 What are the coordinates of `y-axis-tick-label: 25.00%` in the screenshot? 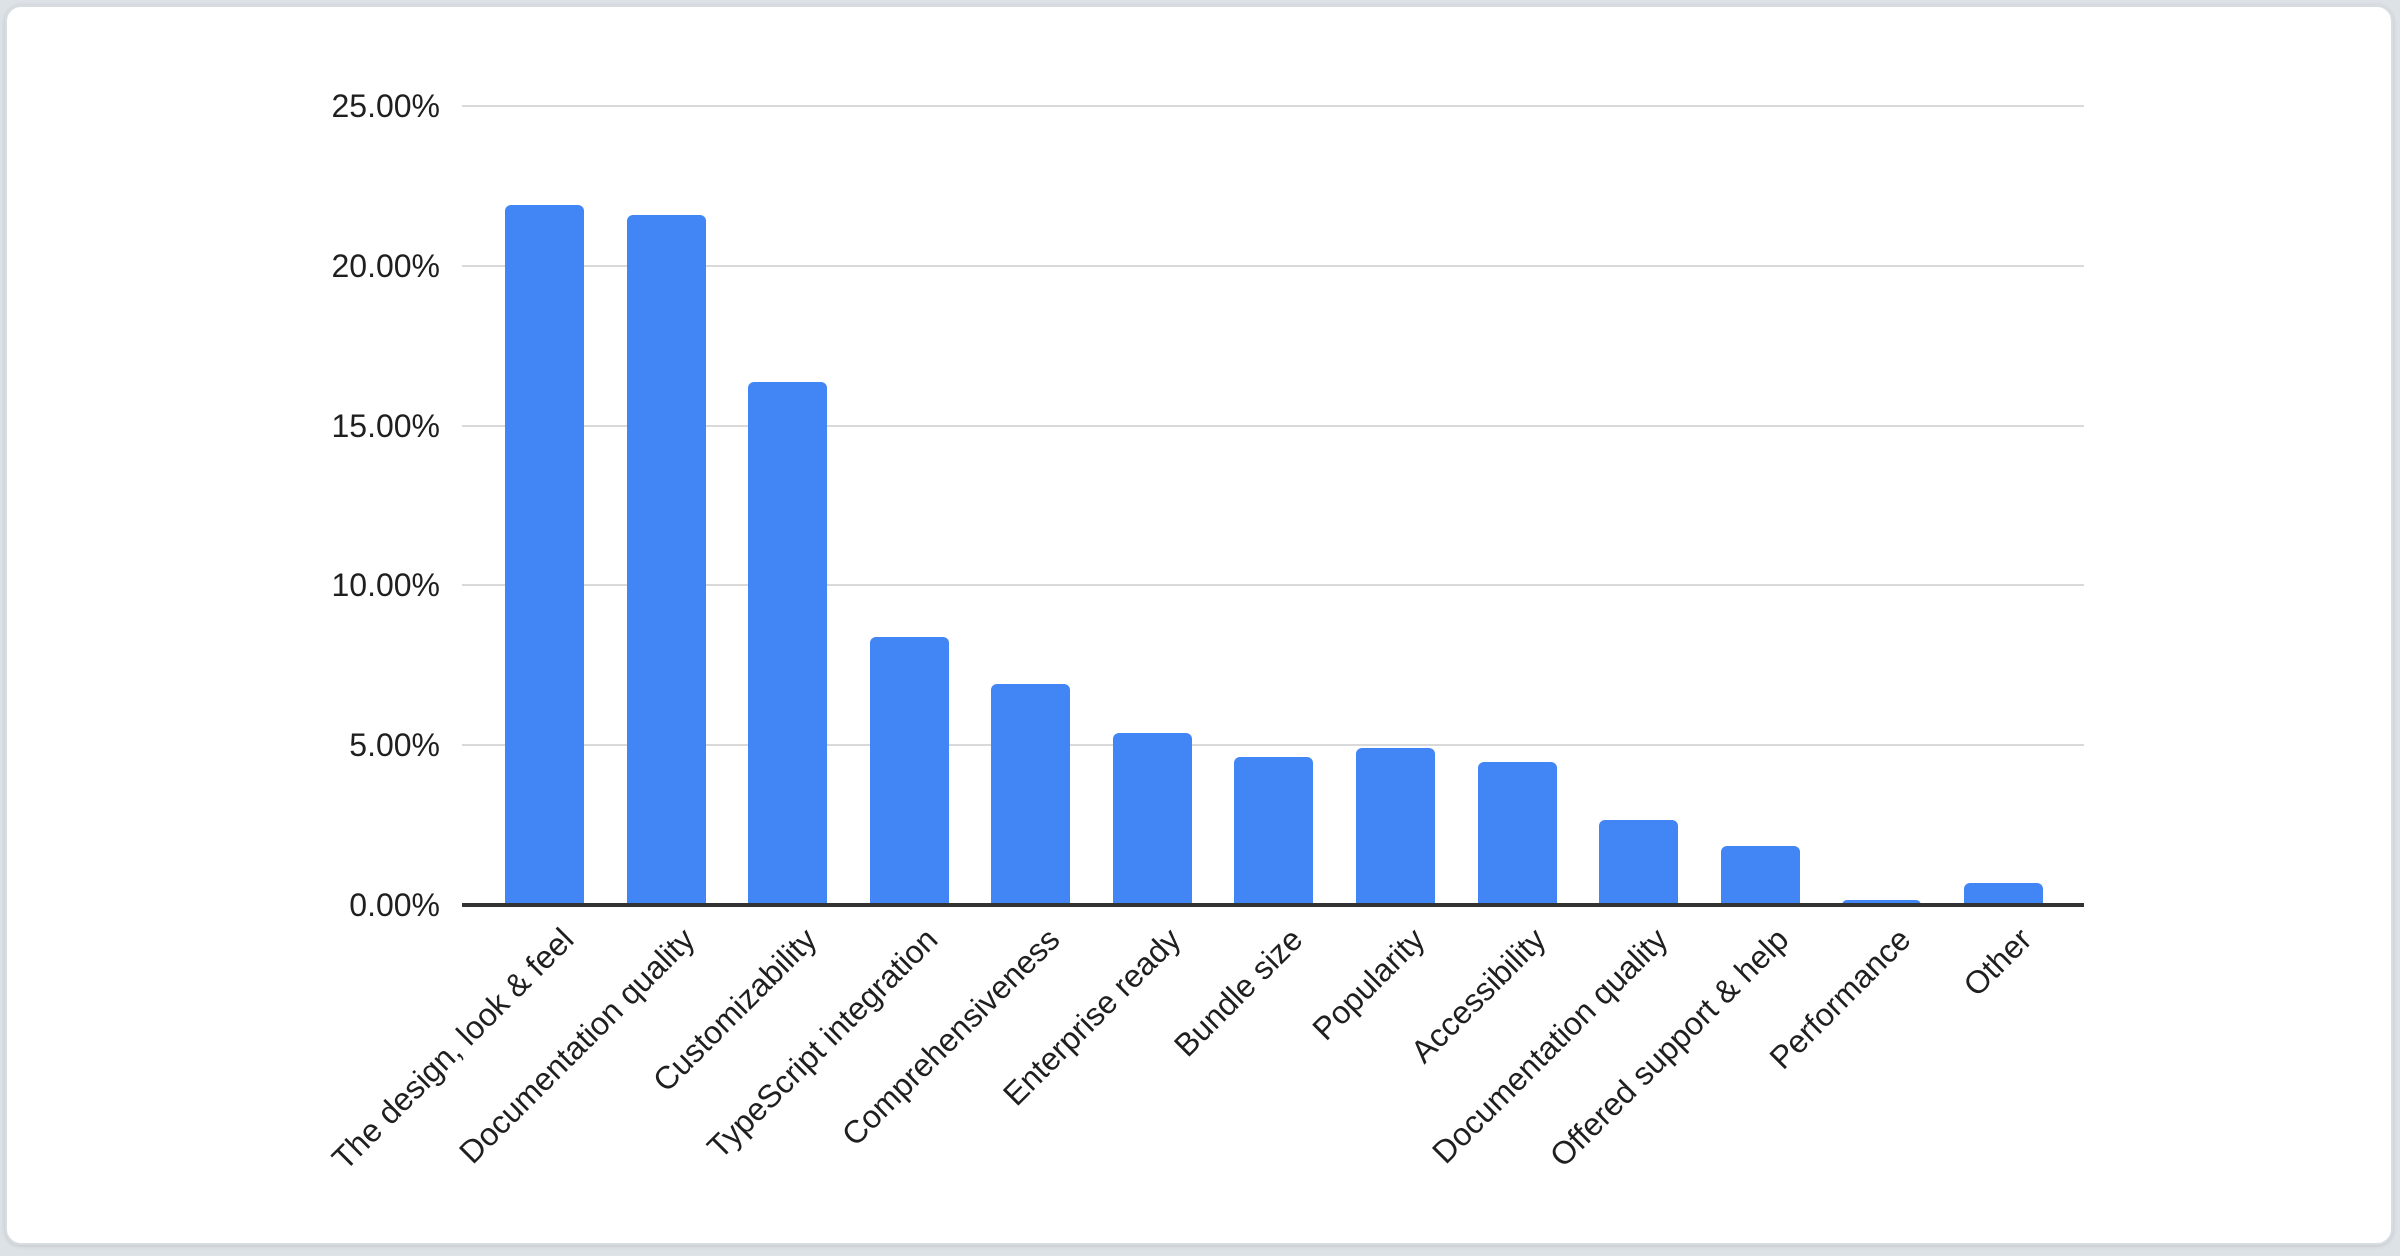 It's located at (385, 106).